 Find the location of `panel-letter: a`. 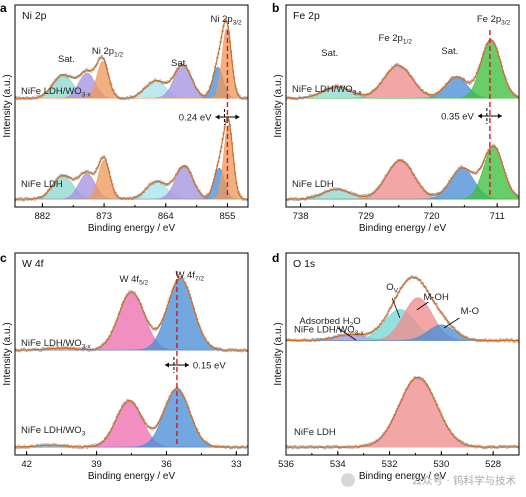

panel-letter: a is located at coordinates (3, 8).